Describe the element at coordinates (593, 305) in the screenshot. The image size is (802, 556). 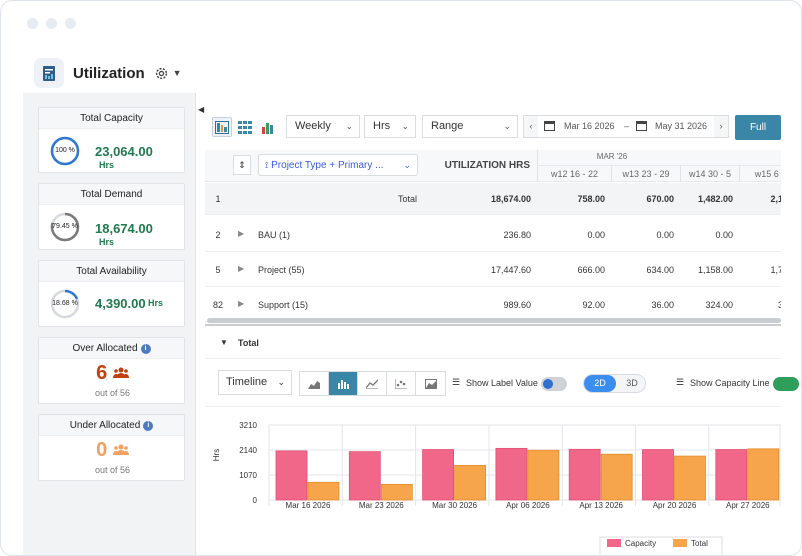
I see `week-value: 92.00` at that location.